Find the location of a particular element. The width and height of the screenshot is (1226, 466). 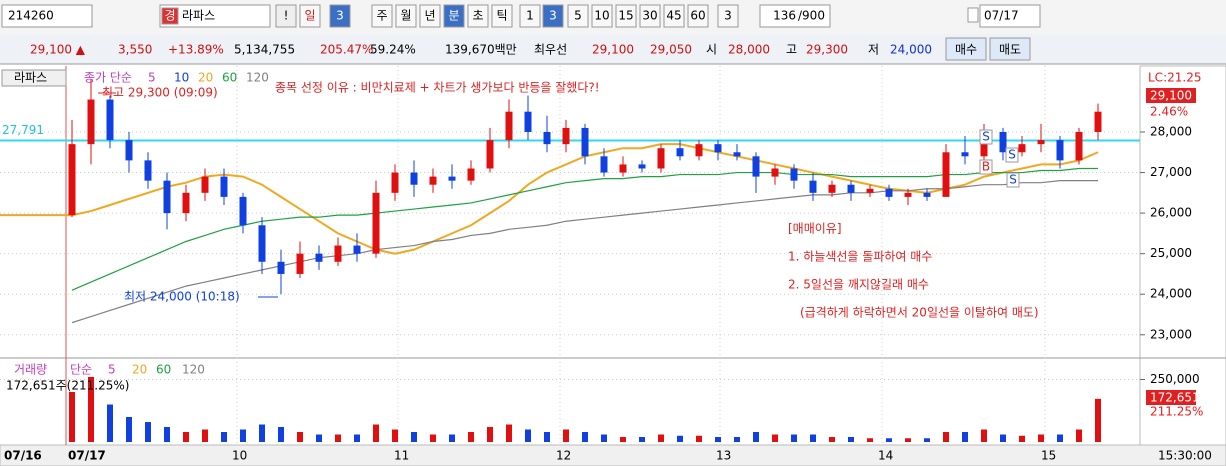

alert: ! is located at coordinates (286, 16).